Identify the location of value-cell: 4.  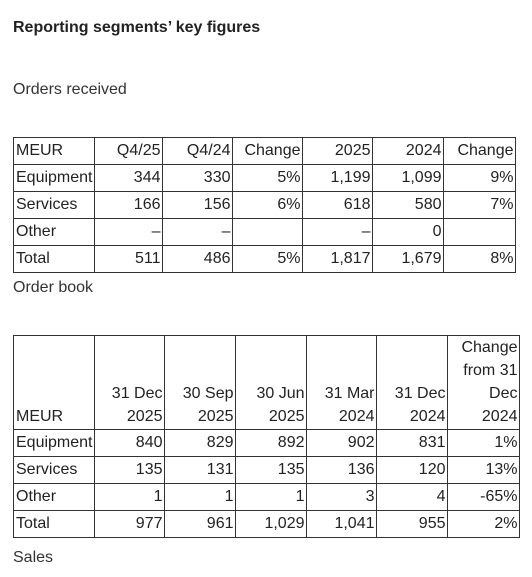
(411, 497).